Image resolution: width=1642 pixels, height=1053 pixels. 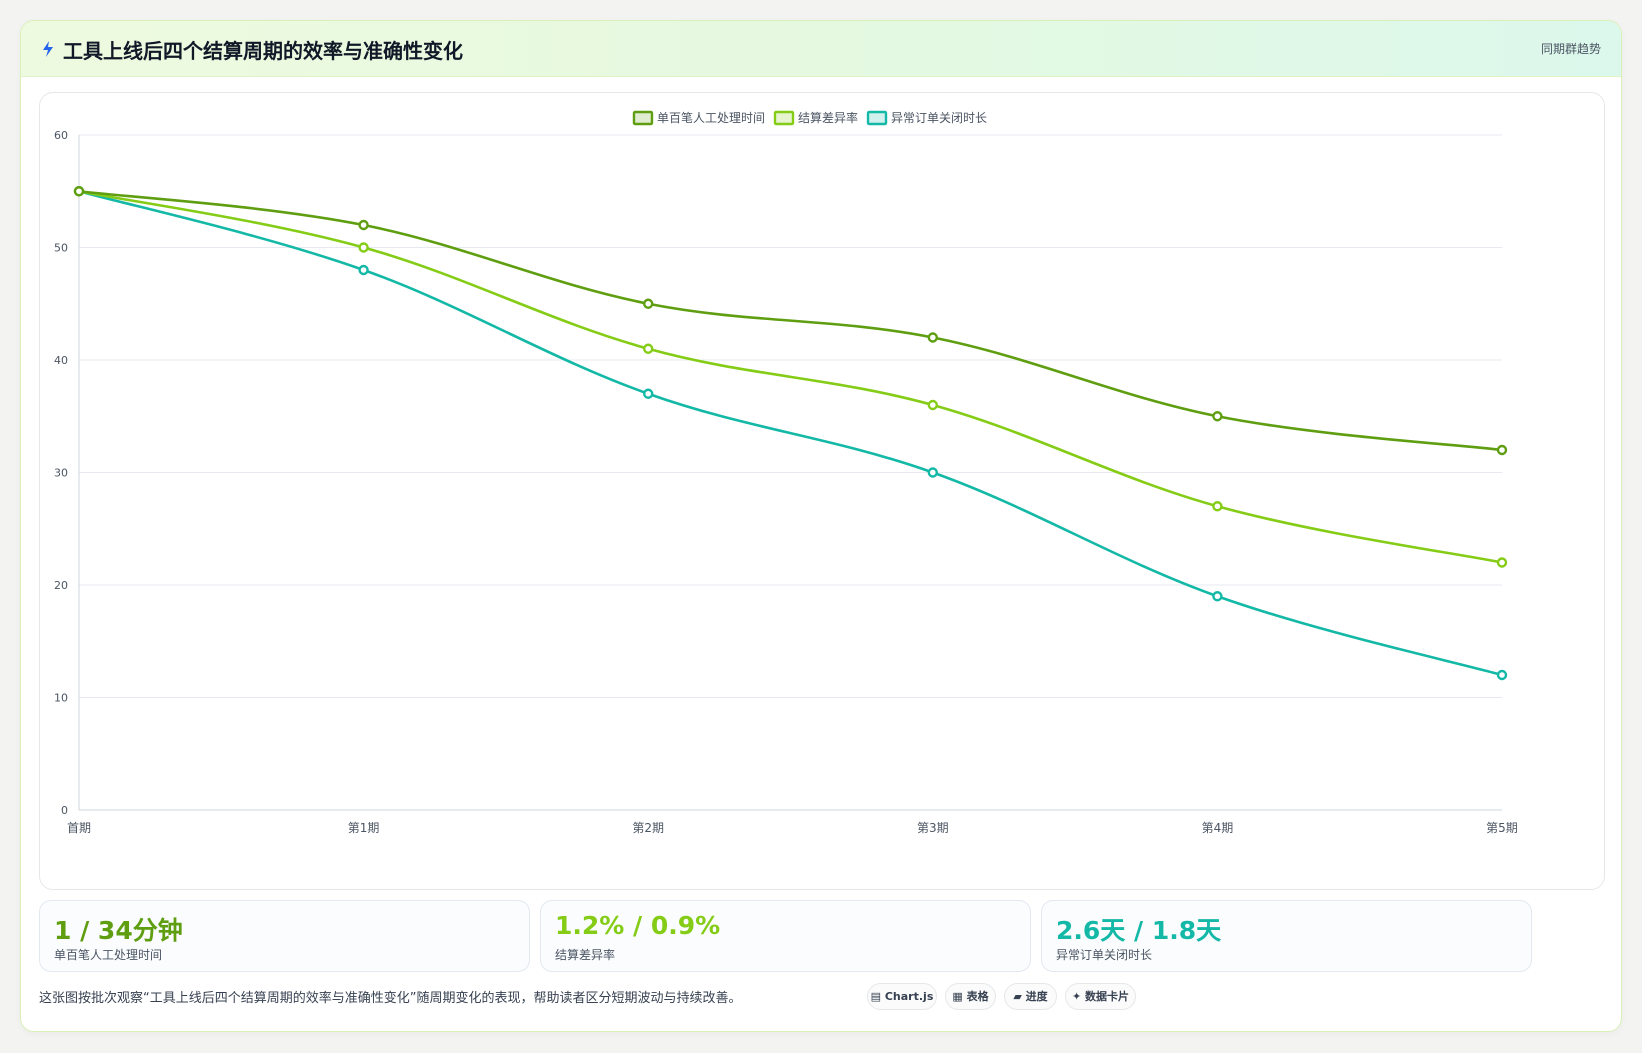 What do you see at coordinates (1286, 936) in the screenshot?
I see `stat-card-close-time: 2.6天 / 1.8天 异常订单关闭时长` at bounding box center [1286, 936].